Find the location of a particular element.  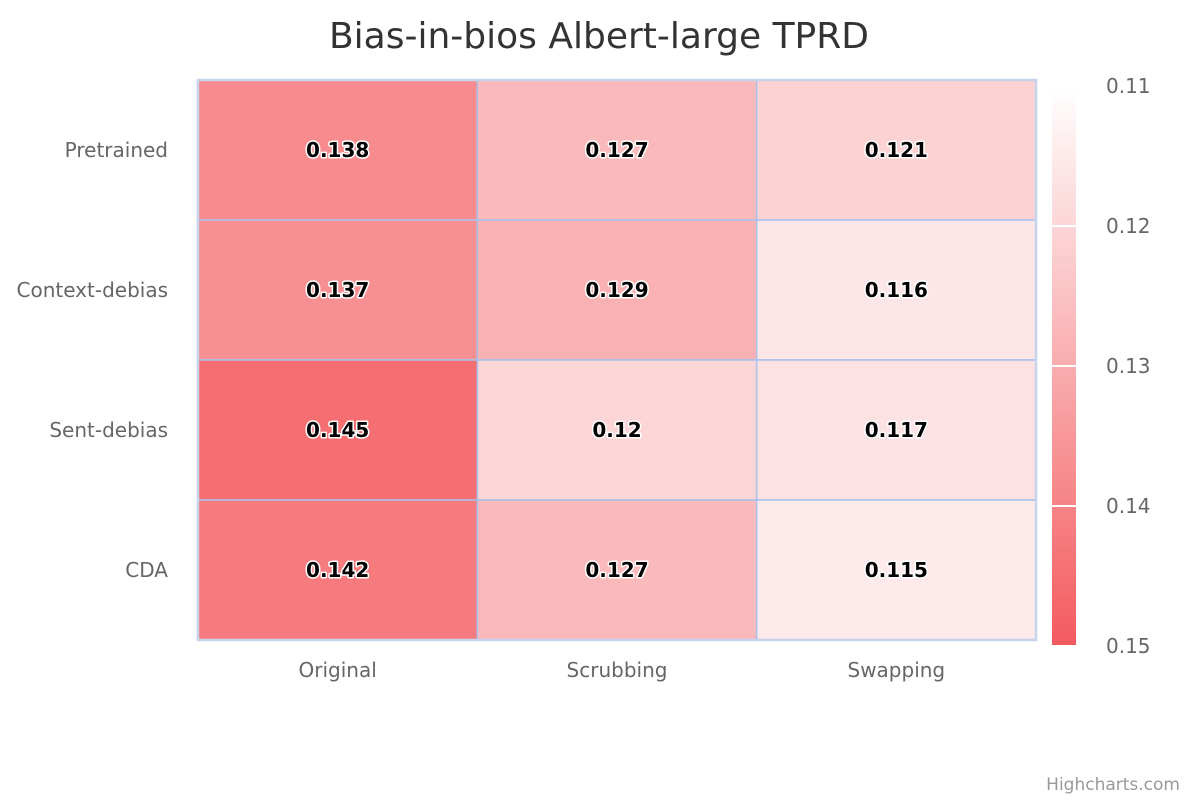

cell-value-label: 0.145 is located at coordinates (337, 430).